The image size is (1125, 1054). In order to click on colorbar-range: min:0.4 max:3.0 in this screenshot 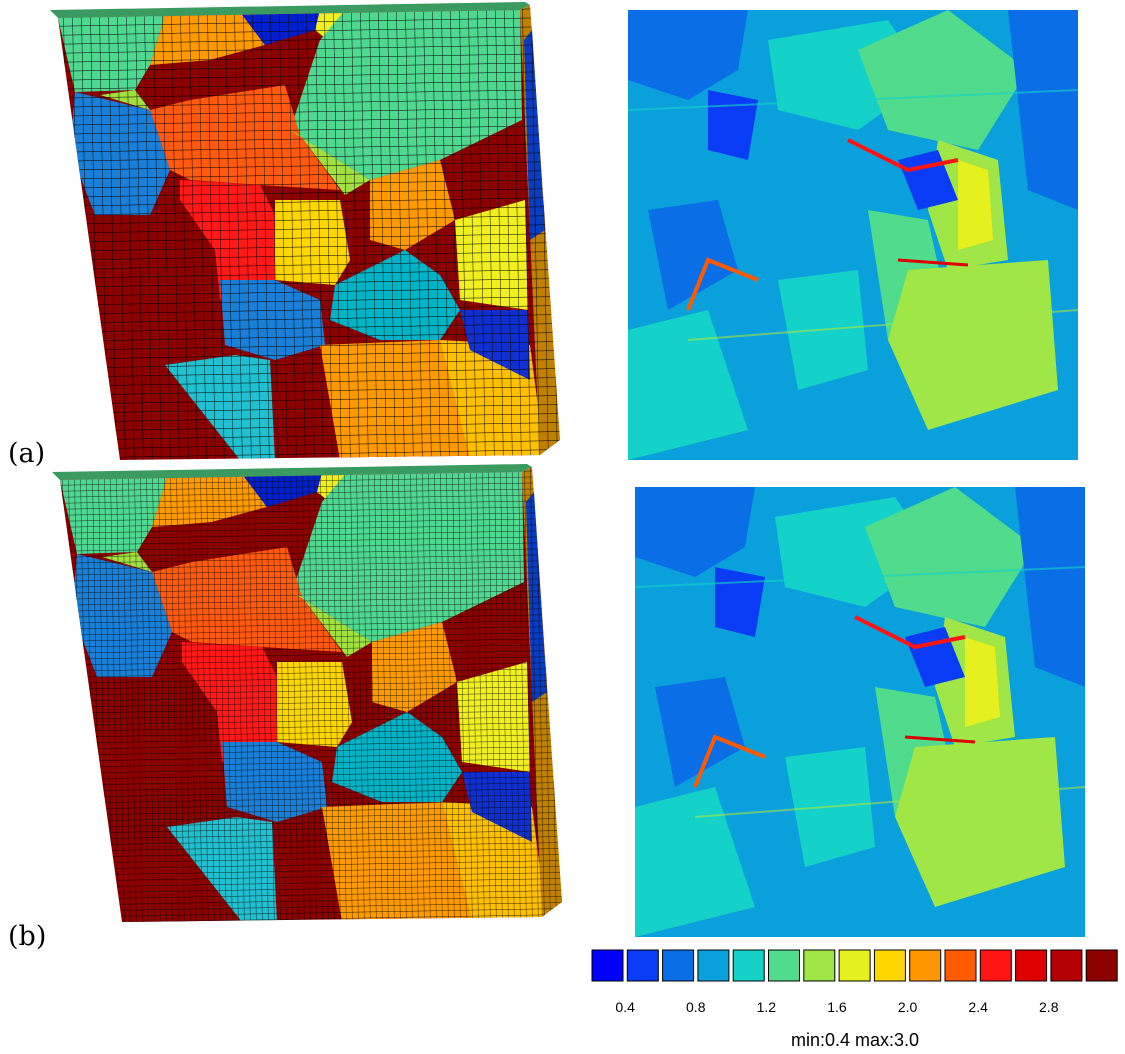, I will do `click(855, 1040)`.